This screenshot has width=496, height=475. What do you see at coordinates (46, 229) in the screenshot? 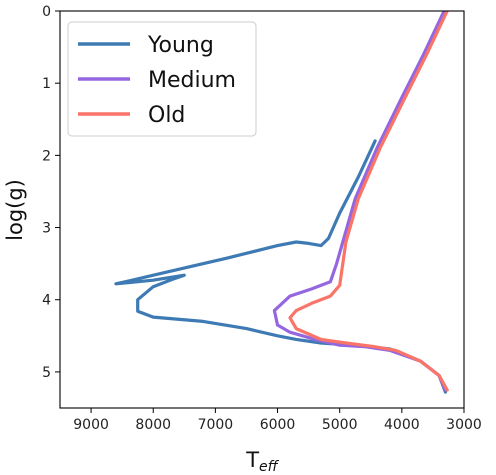
I see `y-tick-label: 3` at bounding box center [46, 229].